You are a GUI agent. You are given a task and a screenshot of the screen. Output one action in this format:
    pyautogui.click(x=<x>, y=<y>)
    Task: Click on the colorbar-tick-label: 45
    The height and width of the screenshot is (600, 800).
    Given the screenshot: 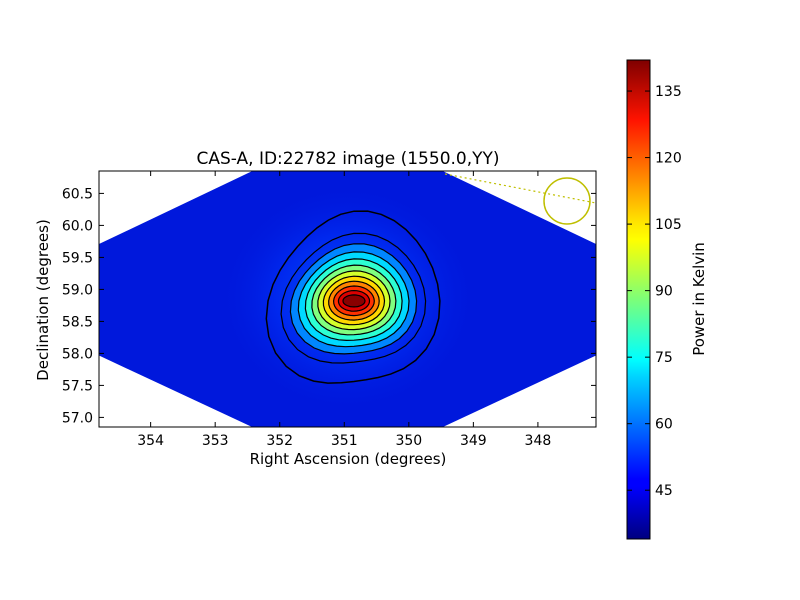 What is the action you would take?
    pyautogui.click(x=664, y=491)
    